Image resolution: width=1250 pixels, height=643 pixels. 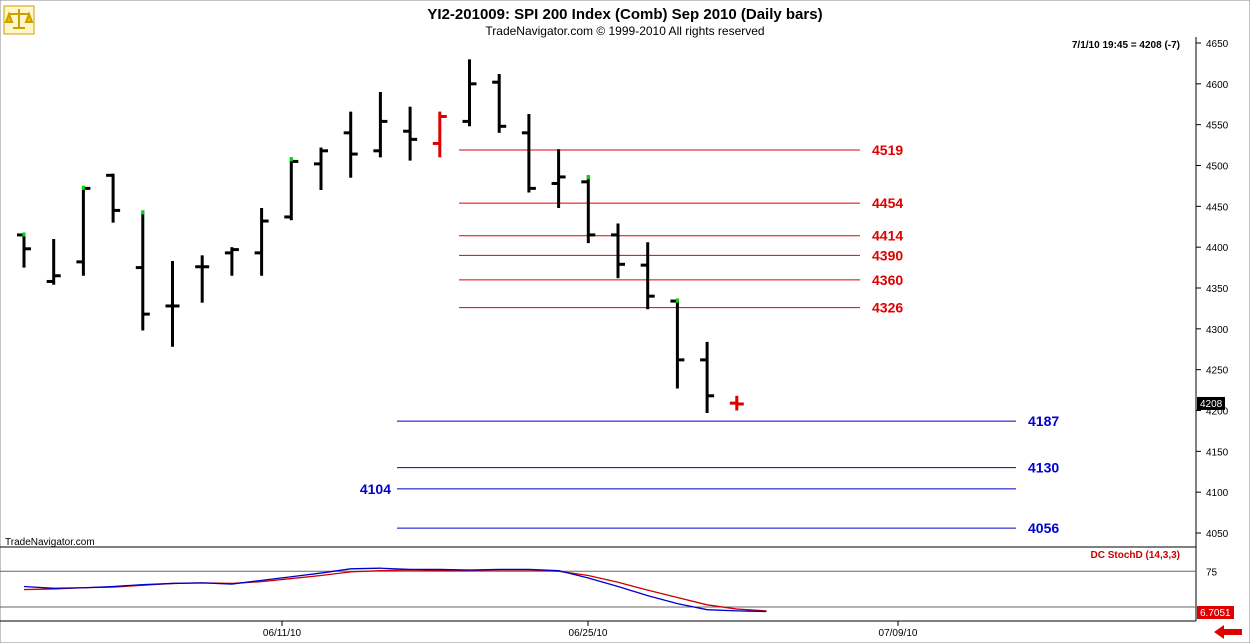 I want to click on level-label-4519: 4519, so click(x=887, y=150).